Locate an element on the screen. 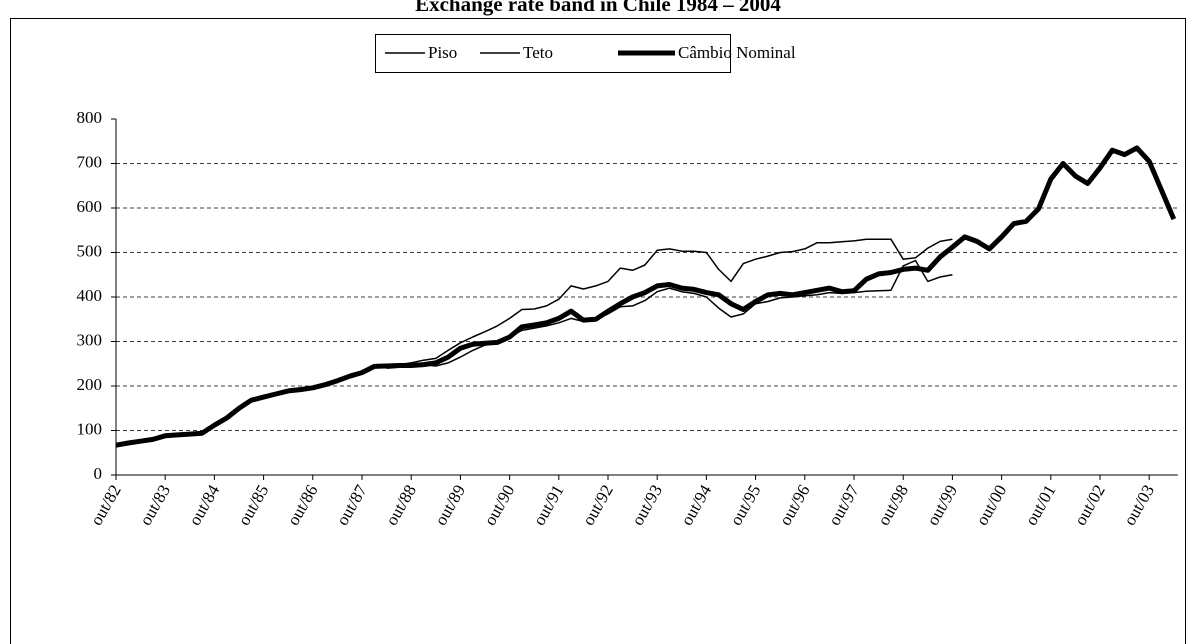 This screenshot has width=1196, height=644. legend-label: Câmbio Nominal is located at coordinates (737, 52).